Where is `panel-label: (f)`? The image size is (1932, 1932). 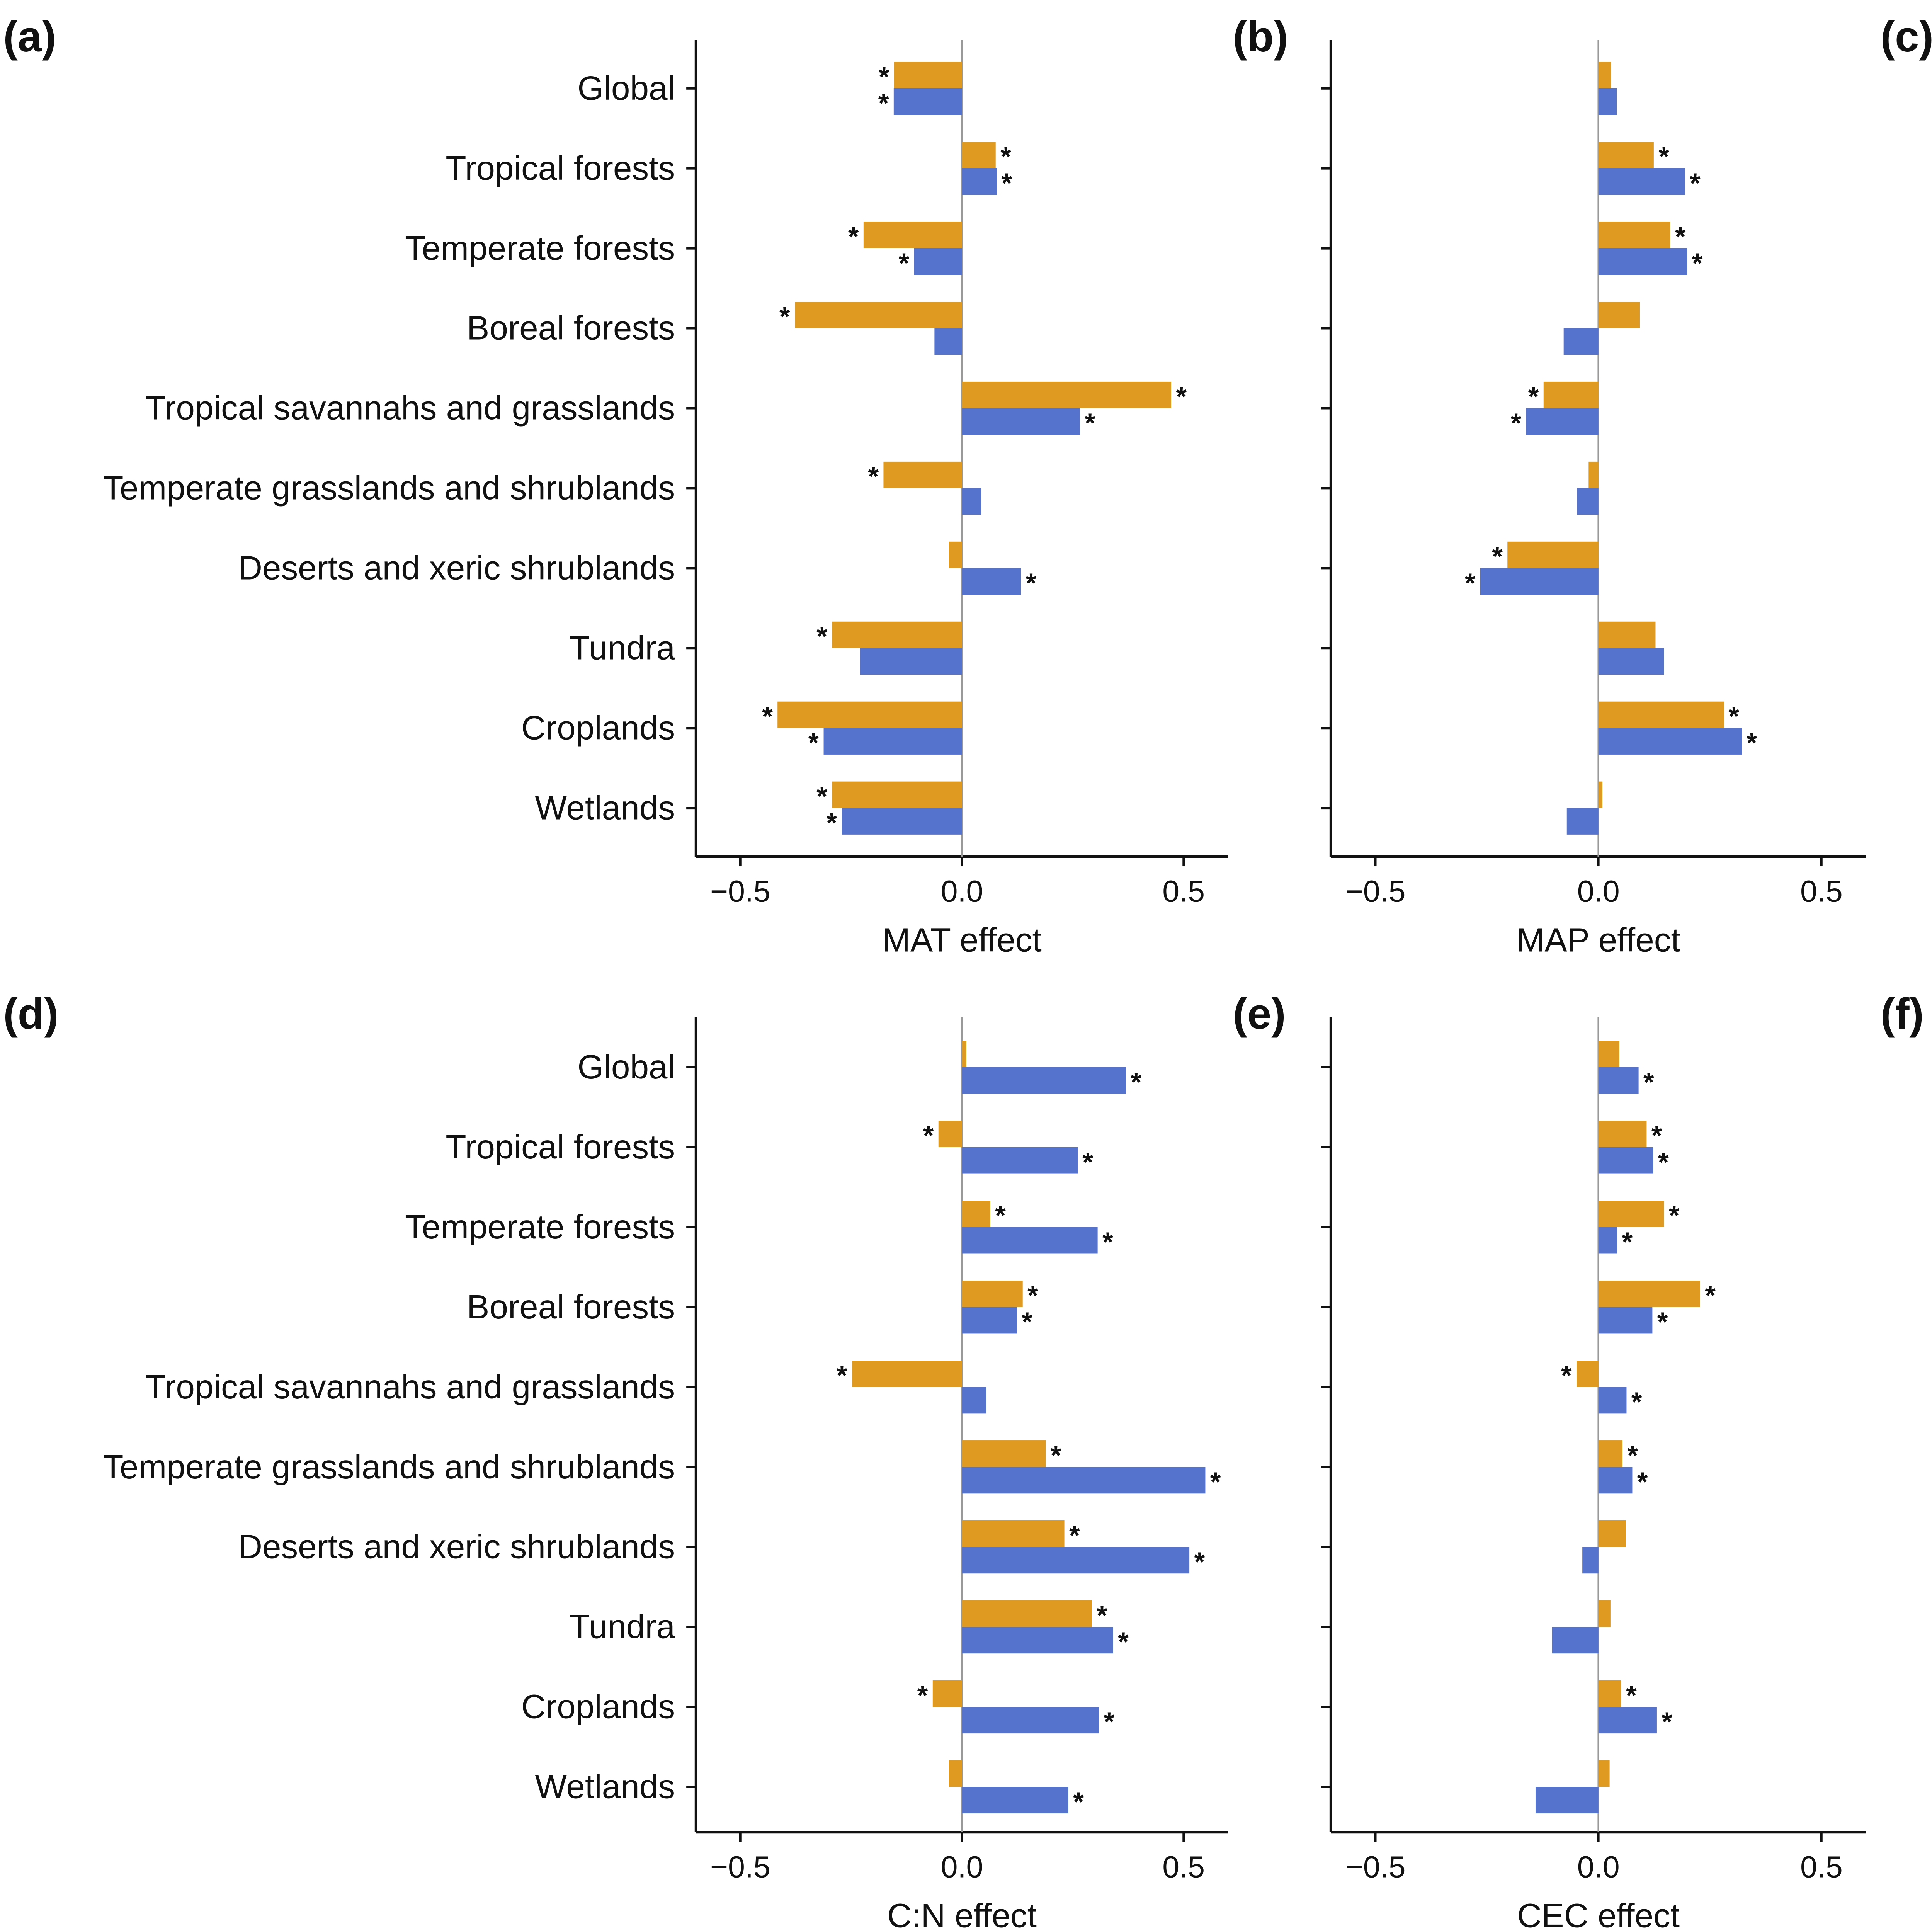 panel-label: (f) is located at coordinates (1902, 1013).